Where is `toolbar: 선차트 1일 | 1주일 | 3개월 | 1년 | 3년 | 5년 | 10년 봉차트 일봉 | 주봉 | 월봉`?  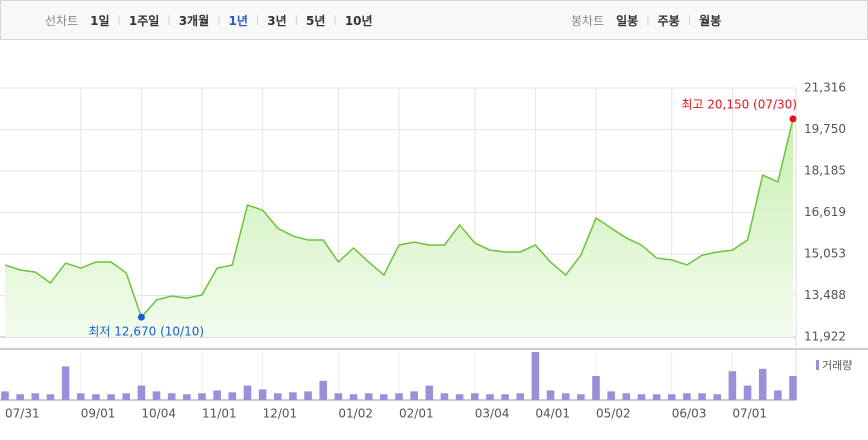
toolbar: 선차트 1일 | 1주일 | 3개월 | 1년 | 3년 | 5년 | 10년 봉차트 일봉 | 주봉 | 월봉 is located at coordinates (434, 20).